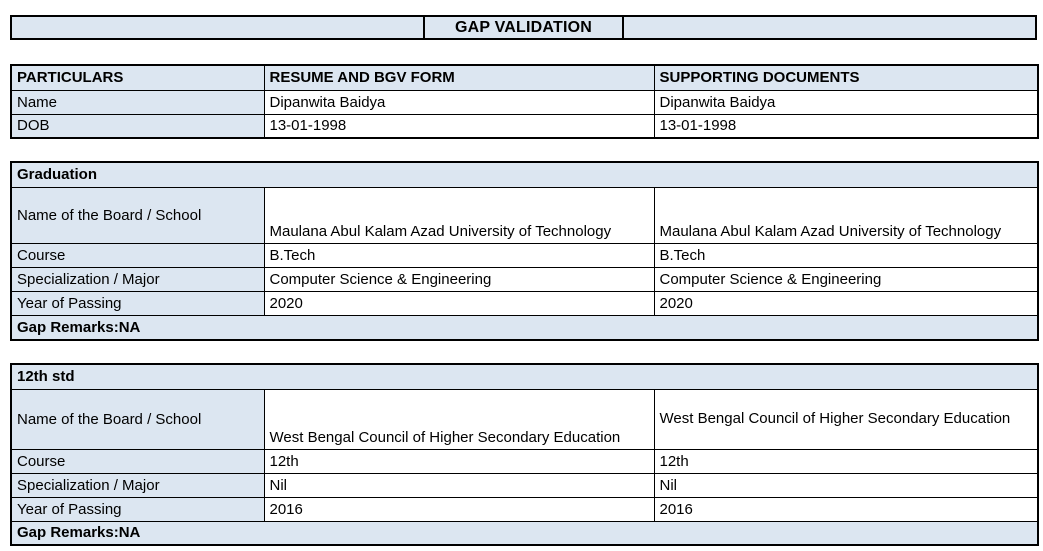 The width and height of the screenshot is (1043, 551). I want to click on table-row: DOB 13-01-1998 13-01-1998, so click(524, 126).